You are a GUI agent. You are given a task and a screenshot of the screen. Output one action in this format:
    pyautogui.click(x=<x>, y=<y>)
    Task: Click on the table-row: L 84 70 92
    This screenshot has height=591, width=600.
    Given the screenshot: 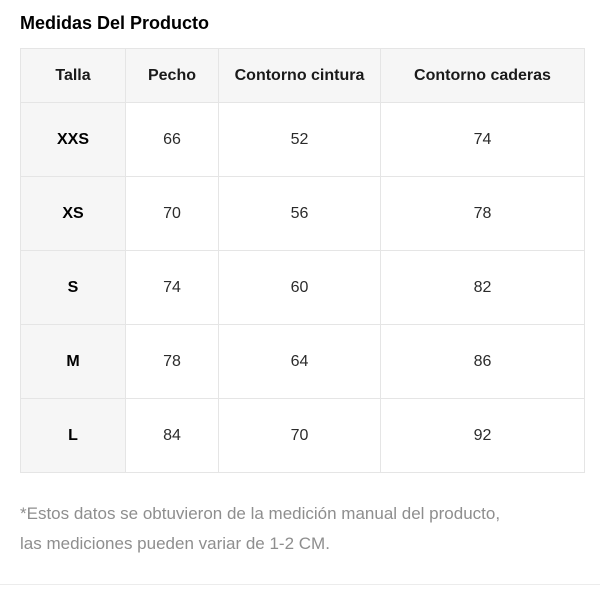 What is the action you would take?
    pyautogui.click(x=302, y=435)
    